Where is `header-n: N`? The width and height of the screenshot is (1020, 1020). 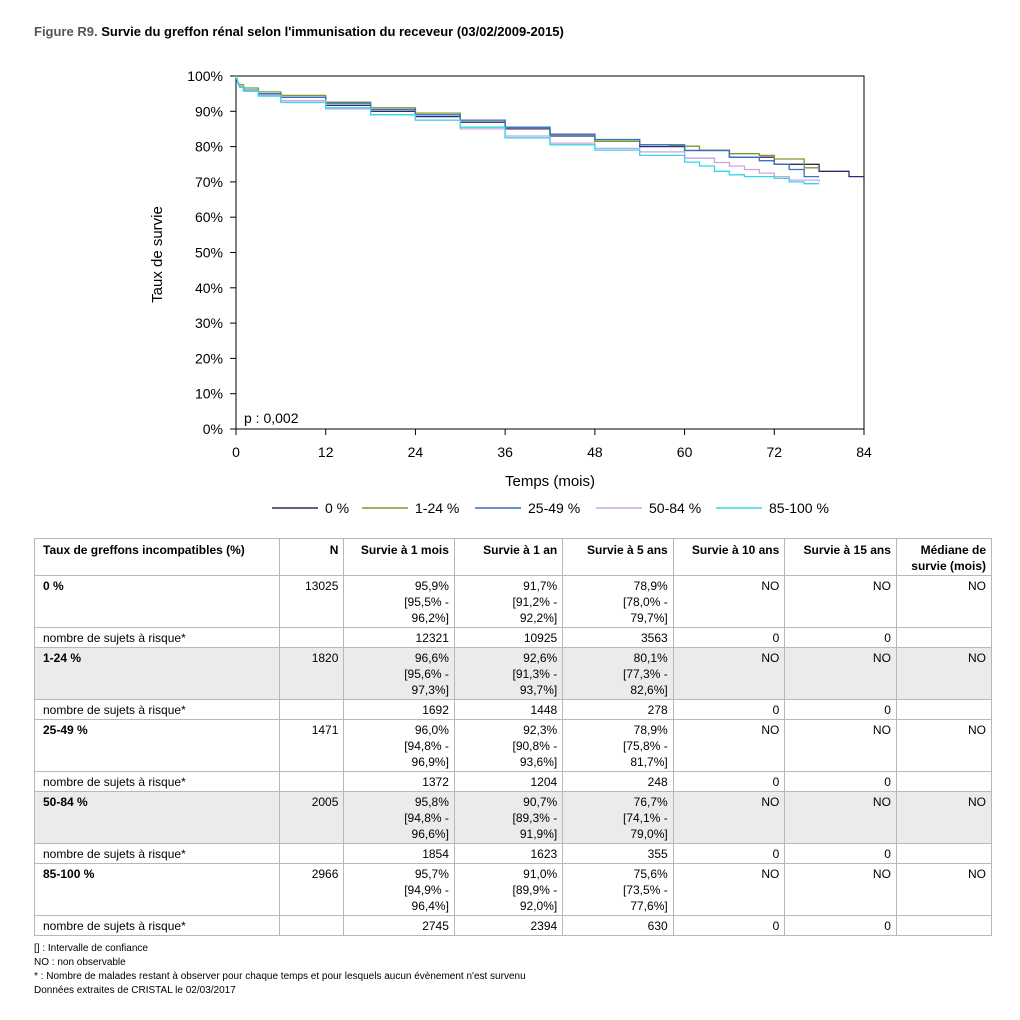
header-n: N is located at coordinates (312, 557).